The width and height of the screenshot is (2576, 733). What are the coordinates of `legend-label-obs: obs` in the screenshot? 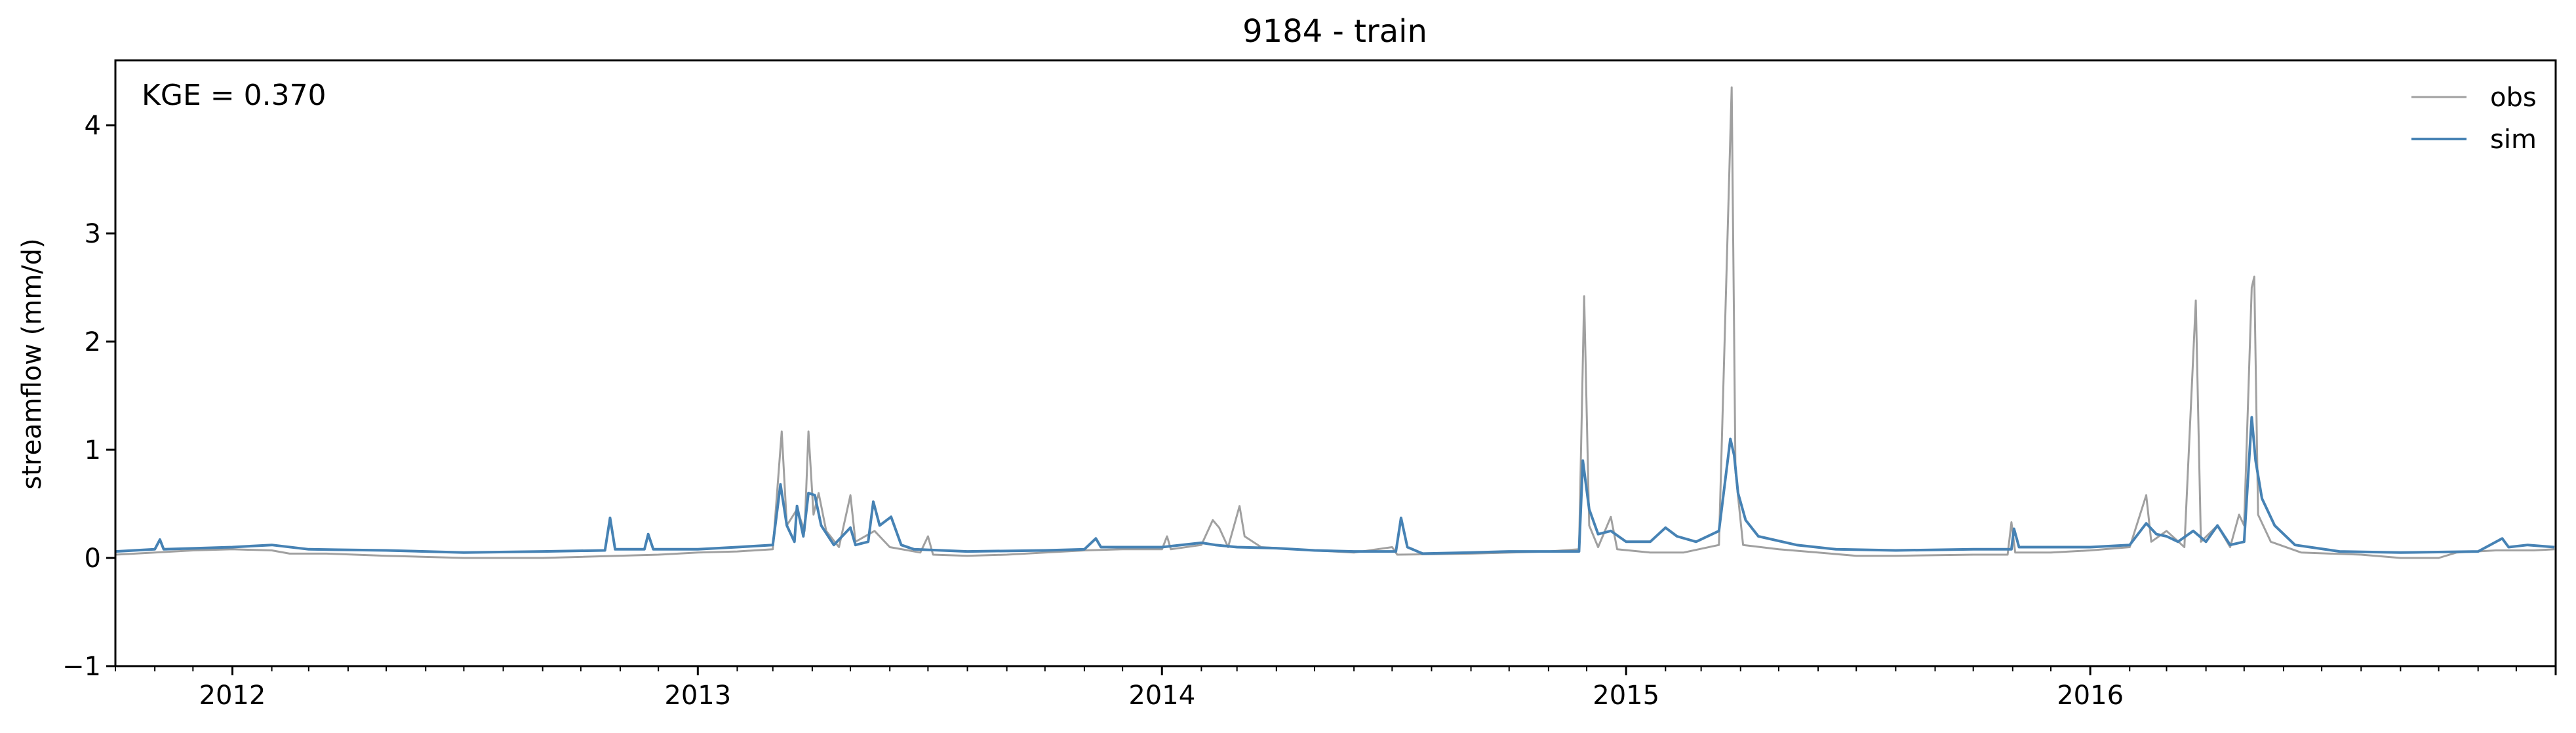 It's located at (2513, 98).